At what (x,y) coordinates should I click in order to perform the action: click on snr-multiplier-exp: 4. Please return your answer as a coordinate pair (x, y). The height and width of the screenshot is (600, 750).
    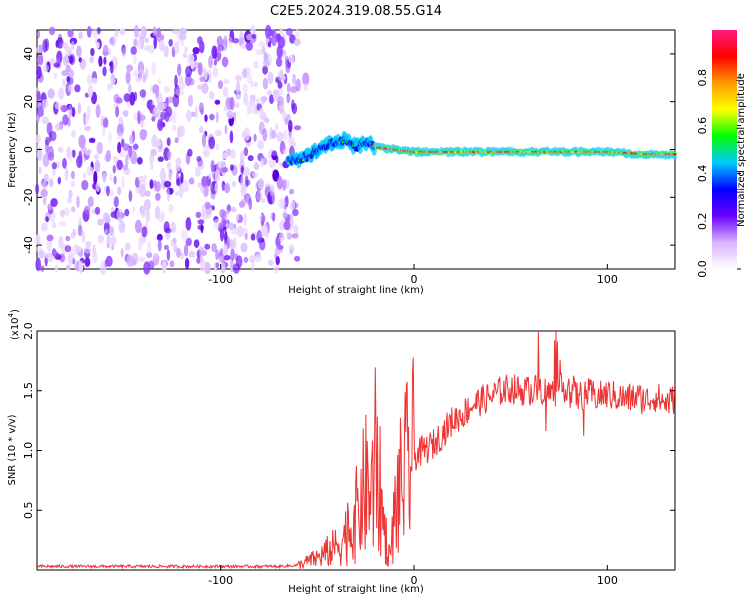
    Looking at the image, I should click on (11, 314).